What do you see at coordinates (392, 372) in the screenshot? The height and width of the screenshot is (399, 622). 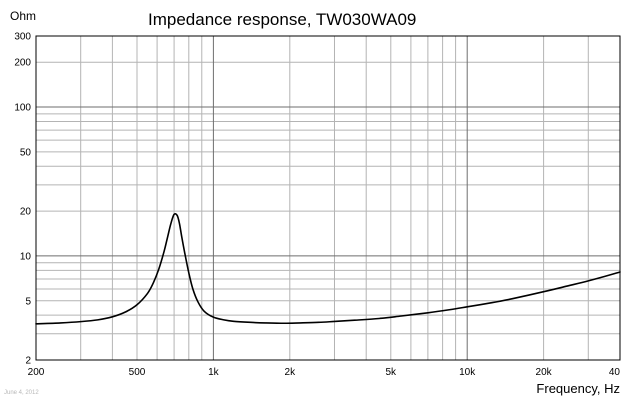 I see `x-tick-label: 5k` at bounding box center [392, 372].